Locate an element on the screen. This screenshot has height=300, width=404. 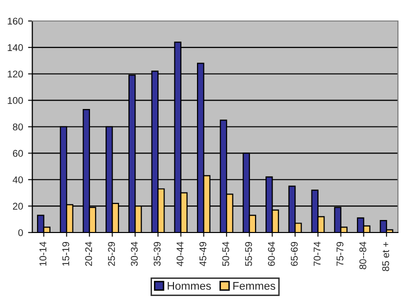
x-tick-label: 35-39 is located at coordinates (157, 254).